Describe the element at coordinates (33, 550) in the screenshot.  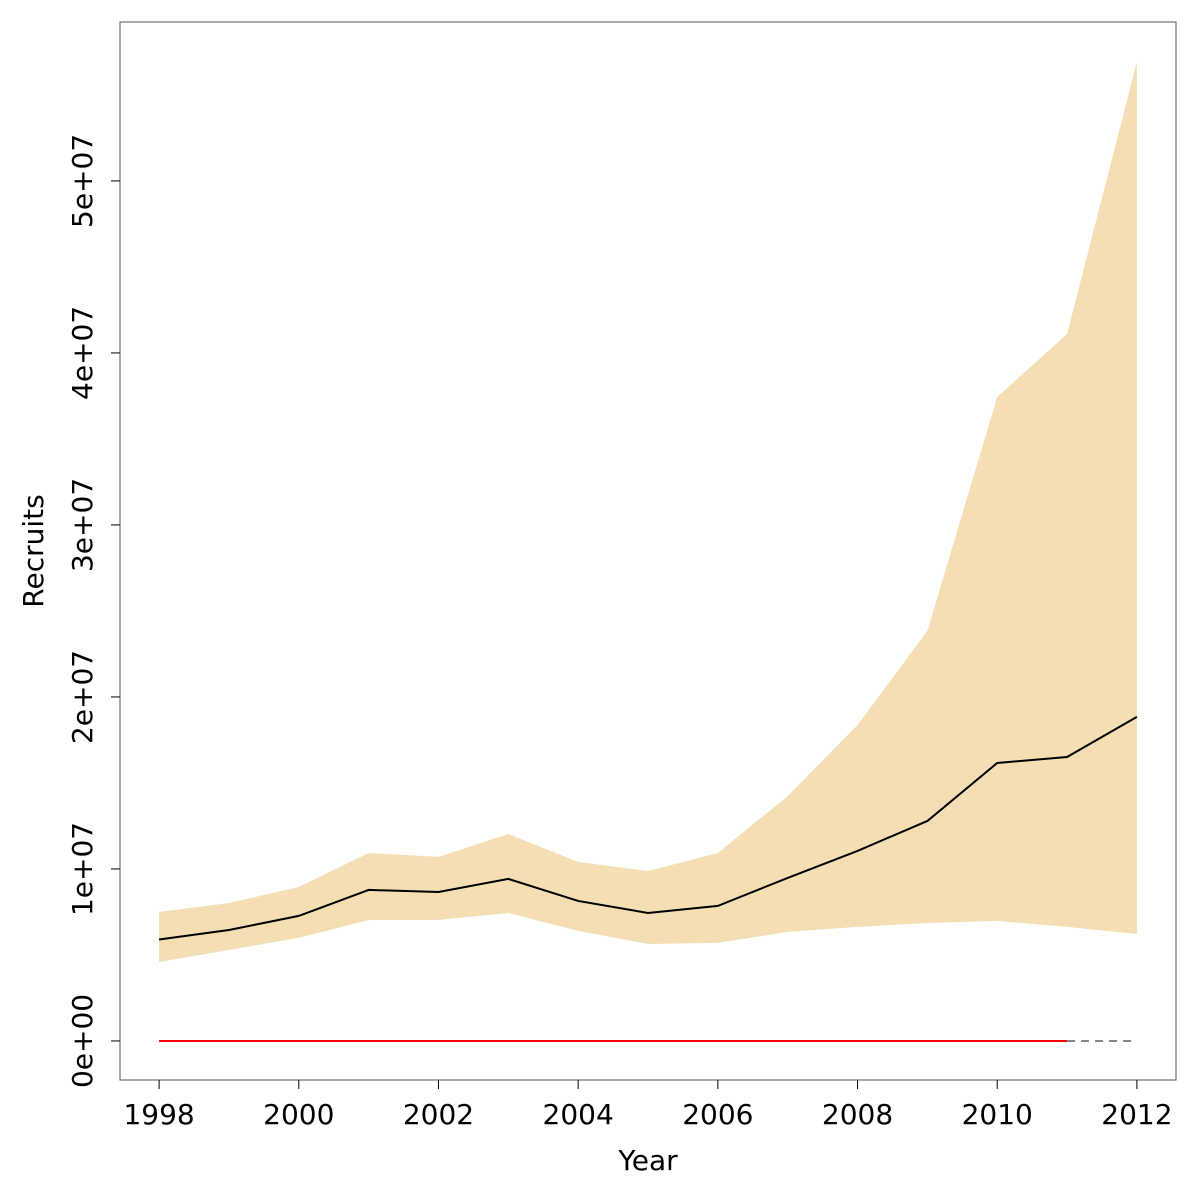
I see `y-axis-label: Recruits` at that location.